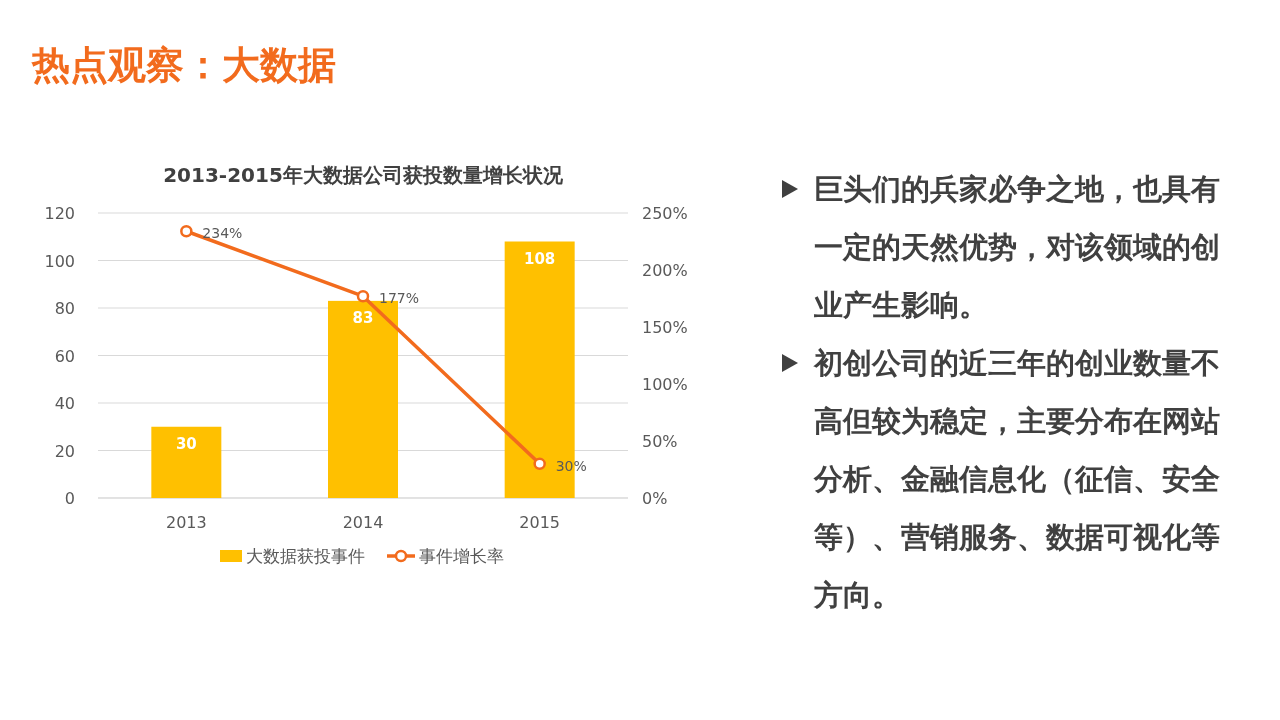  Describe the element at coordinates (64, 308) in the screenshot. I see `y-tick-label: 80` at that location.